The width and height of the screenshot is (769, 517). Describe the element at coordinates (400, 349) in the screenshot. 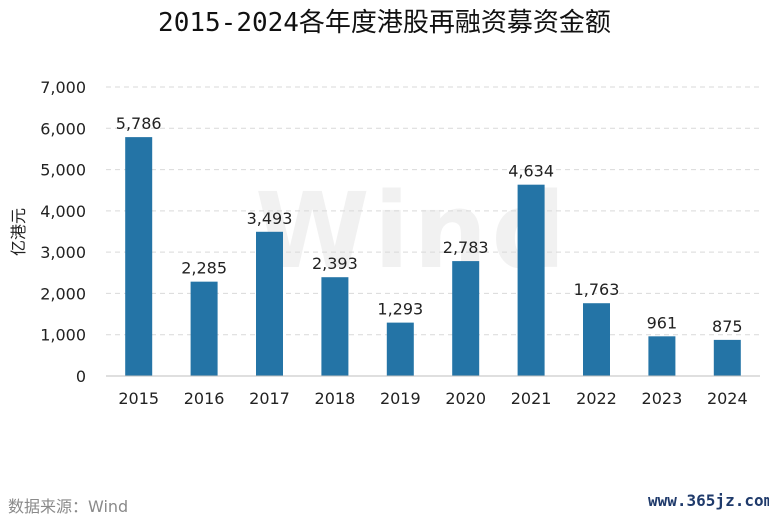

I see `bar-2019` at that location.